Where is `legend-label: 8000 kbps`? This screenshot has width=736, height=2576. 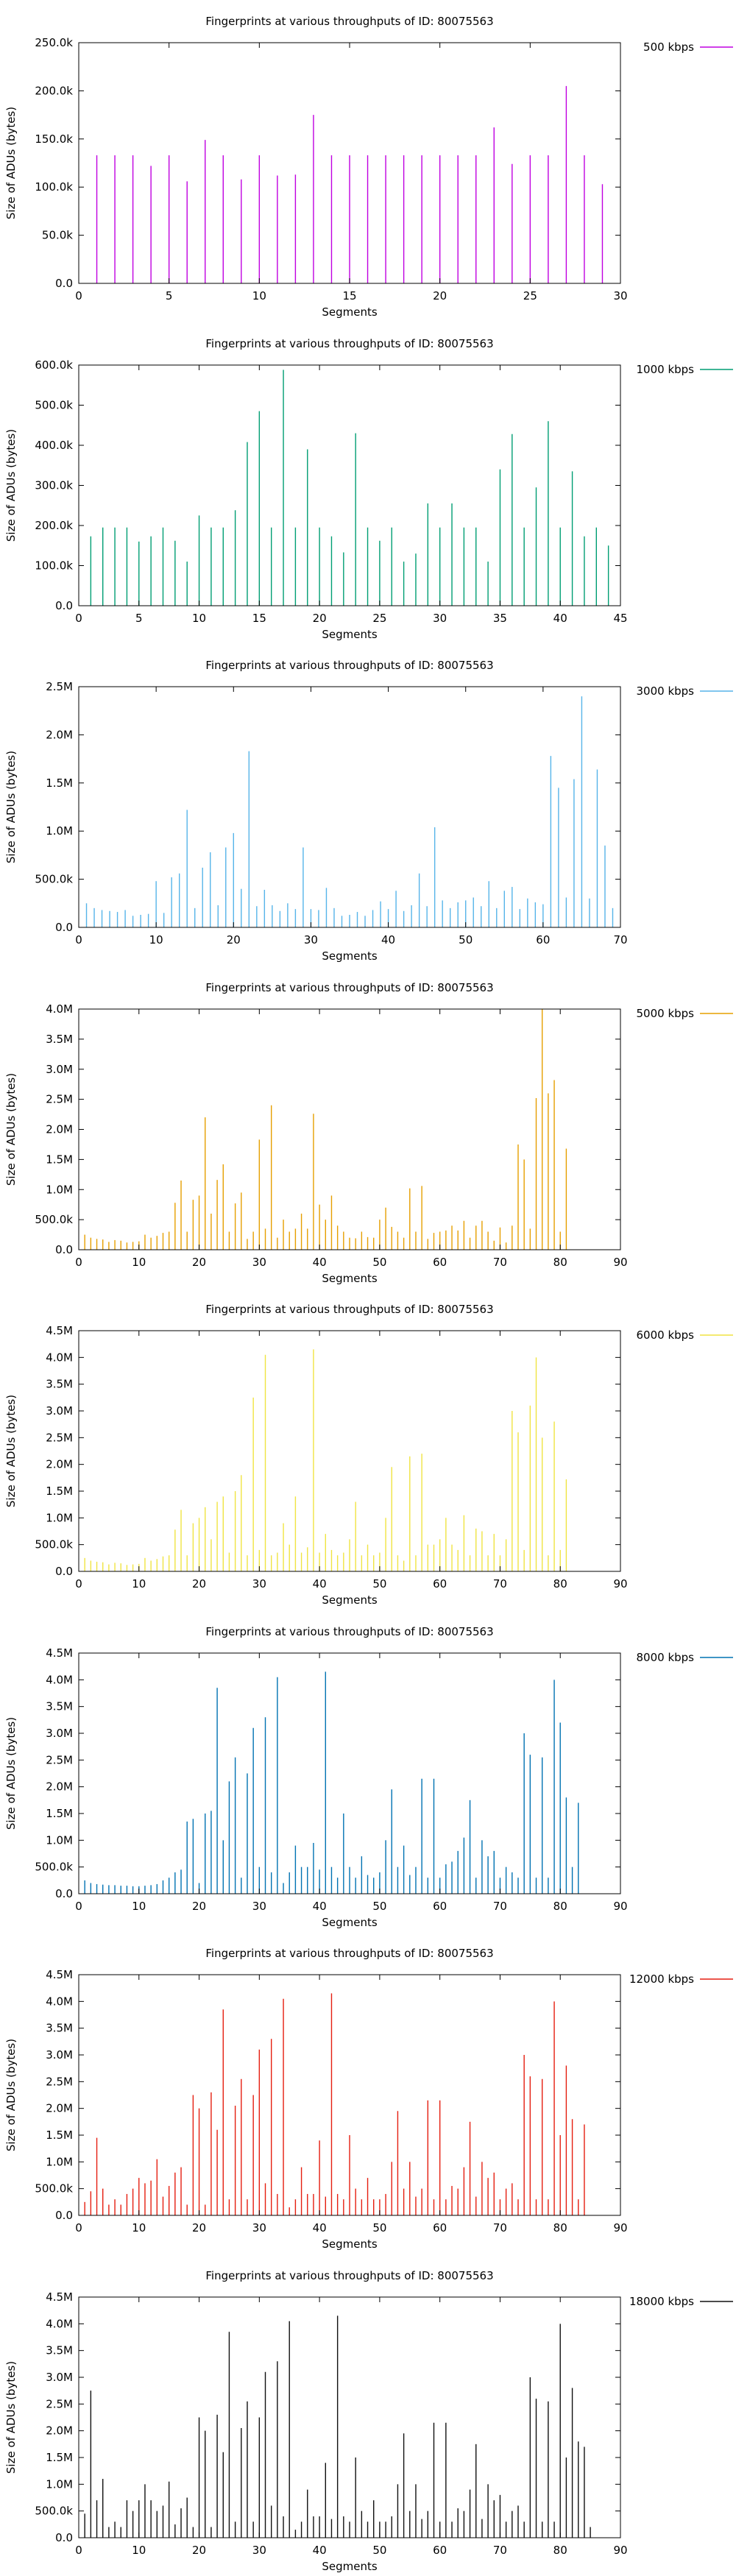 legend-label: 8000 kbps is located at coordinates (666, 1657).